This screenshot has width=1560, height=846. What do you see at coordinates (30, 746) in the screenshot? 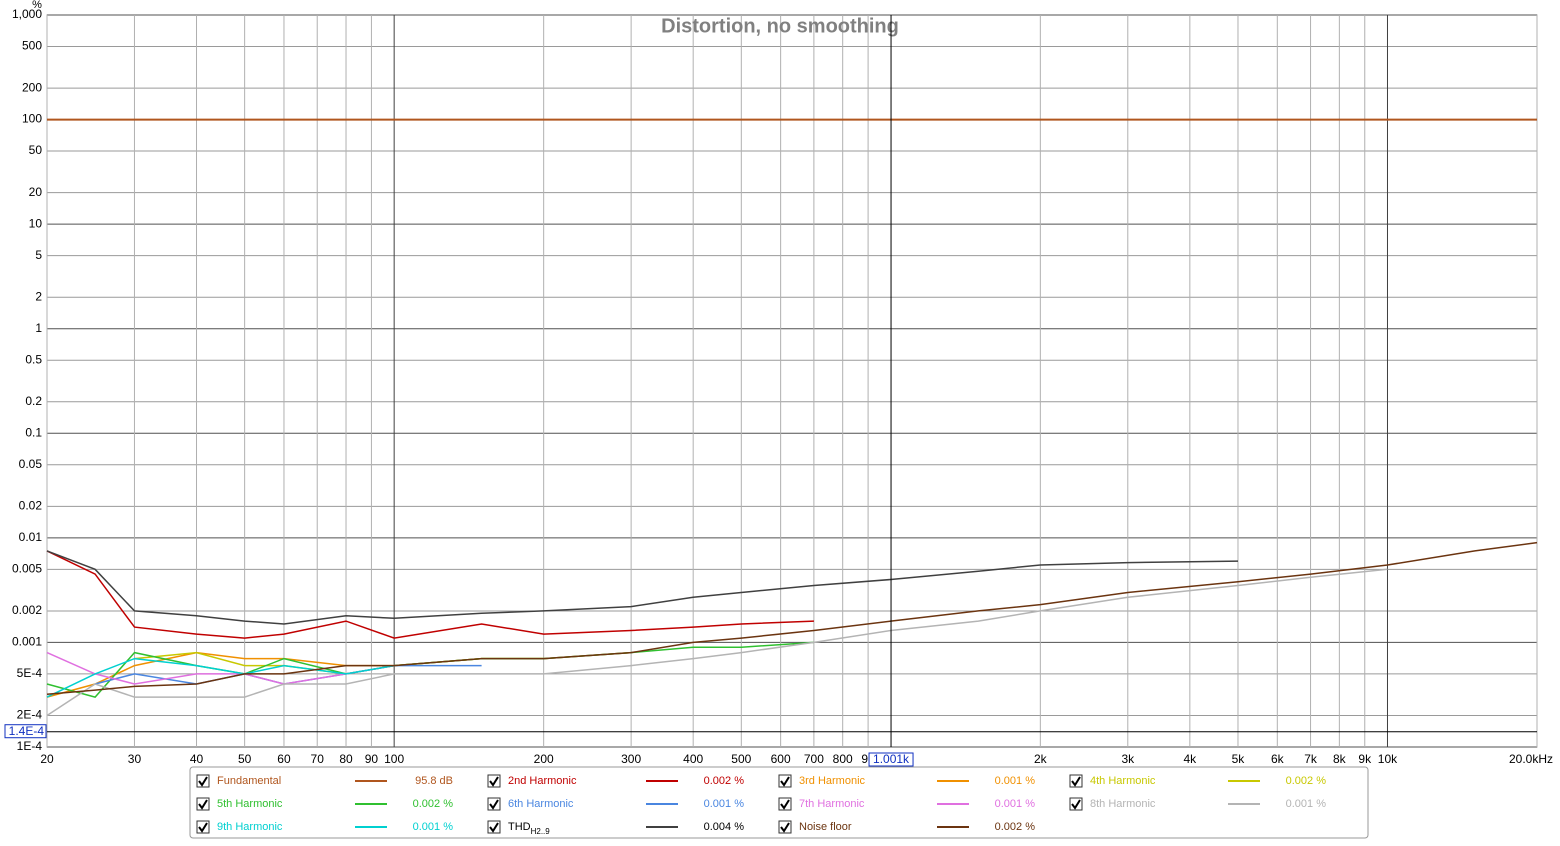
I see `y-tick-label: 1E-4` at bounding box center [30, 746].